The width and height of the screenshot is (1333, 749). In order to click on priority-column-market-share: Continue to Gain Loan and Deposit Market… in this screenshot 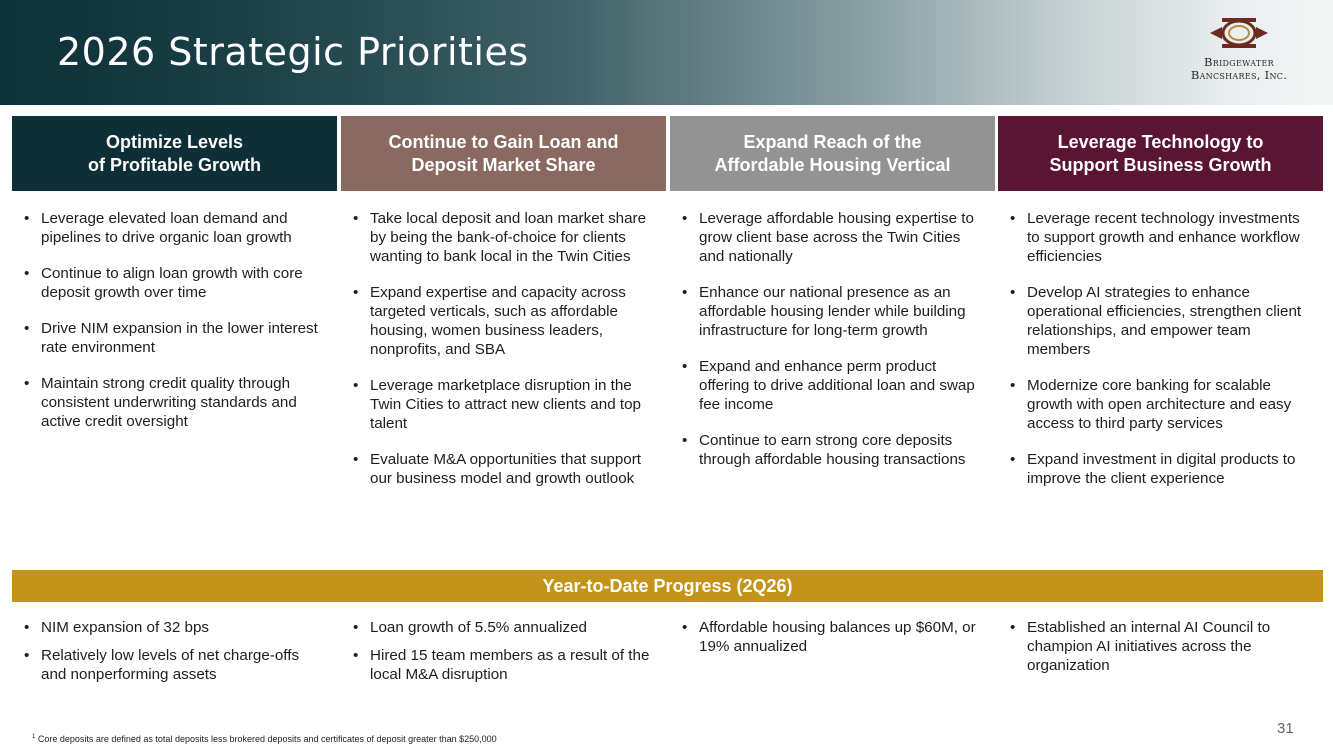, I will do `click(503, 310)`.